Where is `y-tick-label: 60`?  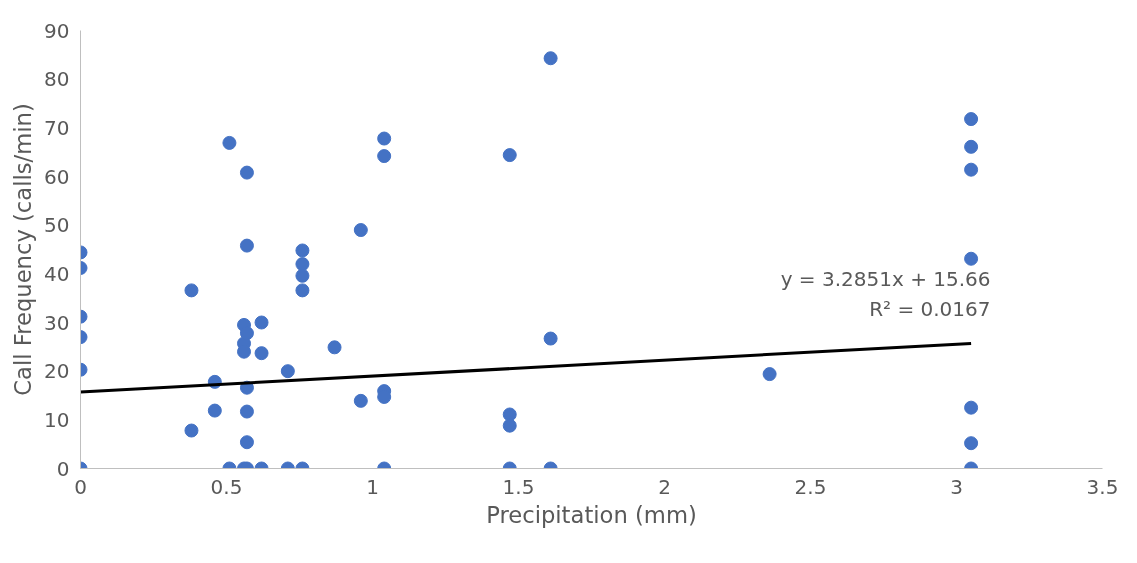 y-tick-label: 60 is located at coordinates (57, 176).